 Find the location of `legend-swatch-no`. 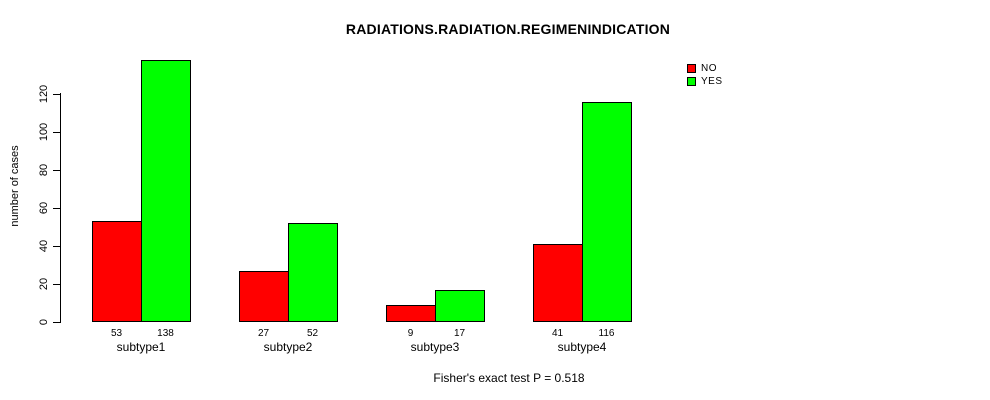

legend-swatch-no is located at coordinates (691, 68).